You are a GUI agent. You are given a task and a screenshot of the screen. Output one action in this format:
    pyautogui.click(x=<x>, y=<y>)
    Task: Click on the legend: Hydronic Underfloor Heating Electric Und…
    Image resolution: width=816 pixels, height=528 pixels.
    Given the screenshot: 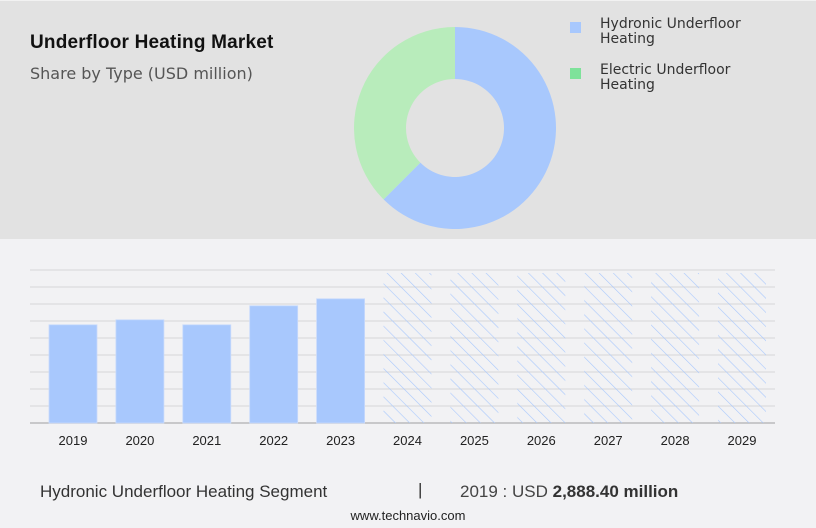 What is the action you would take?
    pyautogui.click(x=680, y=63)
    